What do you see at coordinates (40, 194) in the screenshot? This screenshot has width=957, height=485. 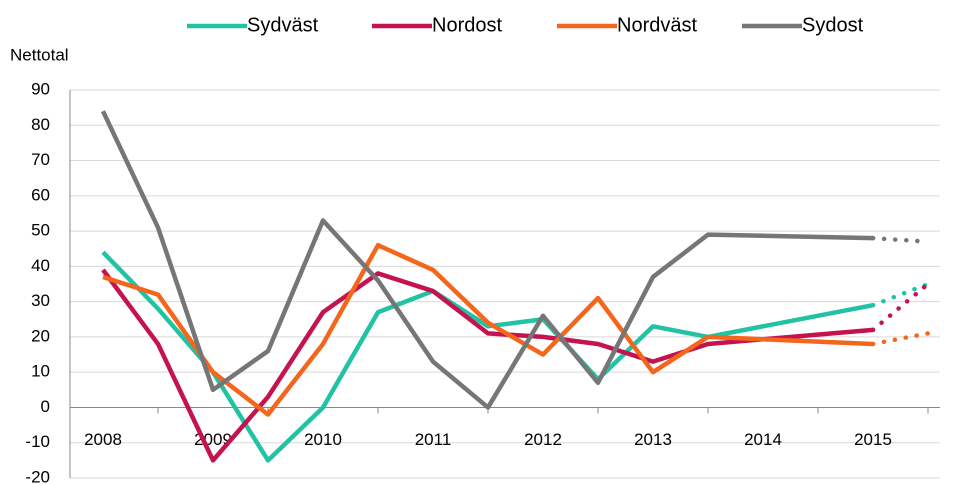 I see `y-tick-label: 60` at bounding box center [40, 194].